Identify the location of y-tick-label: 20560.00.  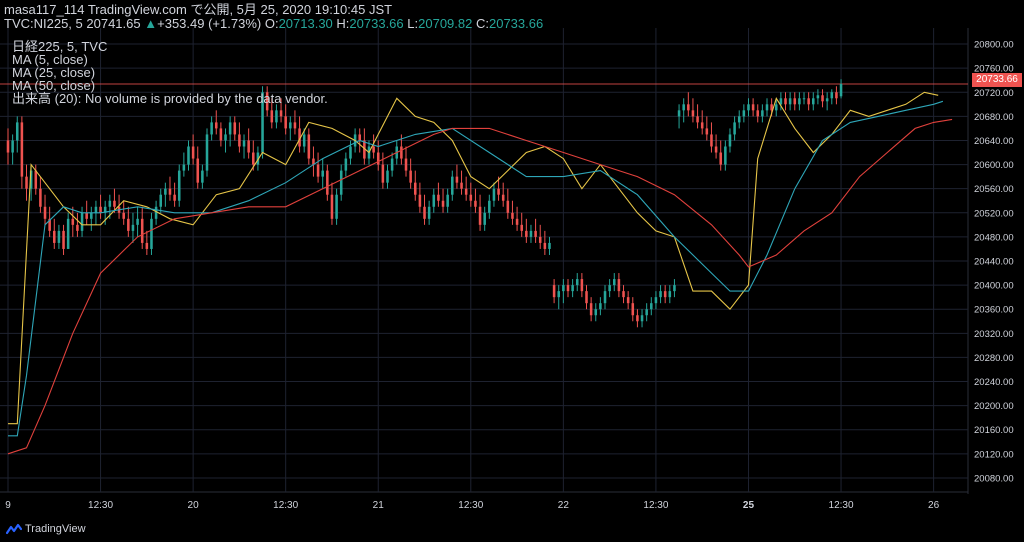
(994, 189).